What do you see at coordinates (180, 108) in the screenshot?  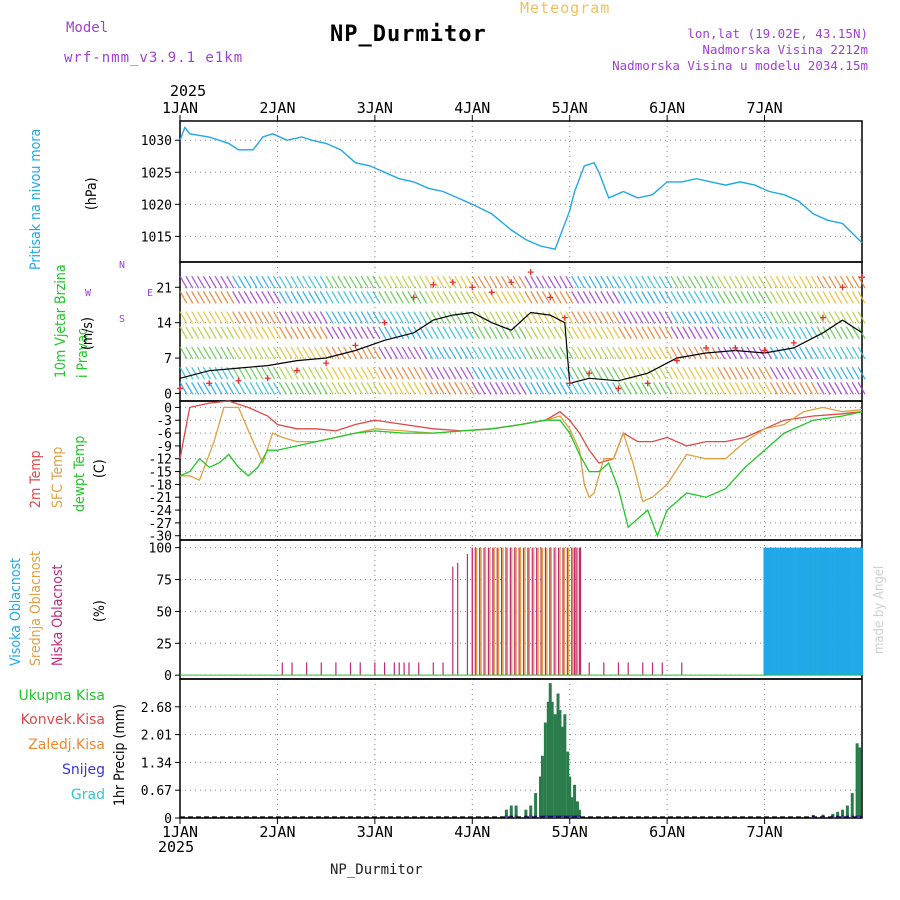 I see `x-tick-label-top: 1JAN` at bounding box center [180, 108].